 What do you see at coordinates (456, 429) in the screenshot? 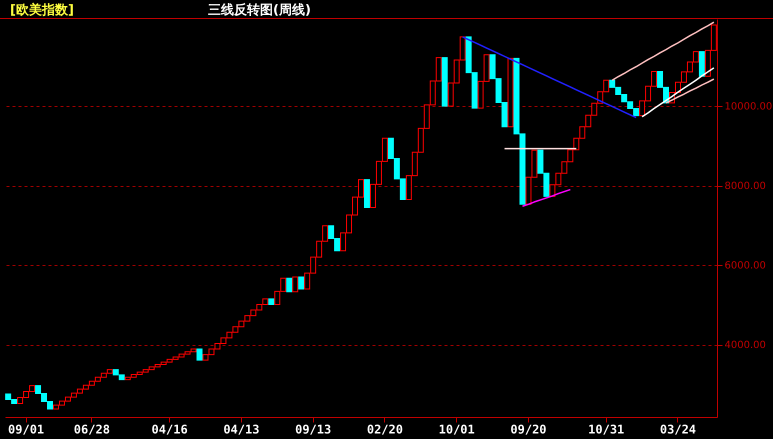
I see `x-tick-label: 10/01` at bounding box center [456, 429].